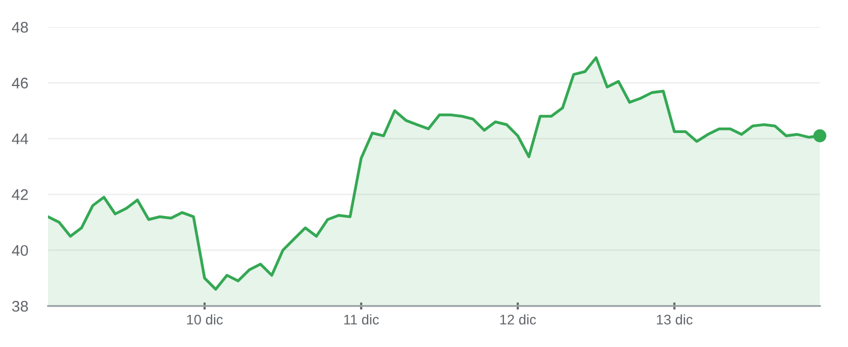  What do you see at coordinates (361, 319) in the screenshot?
I see `x-tick-label: 11 dic` at bounding box center [361, 319].